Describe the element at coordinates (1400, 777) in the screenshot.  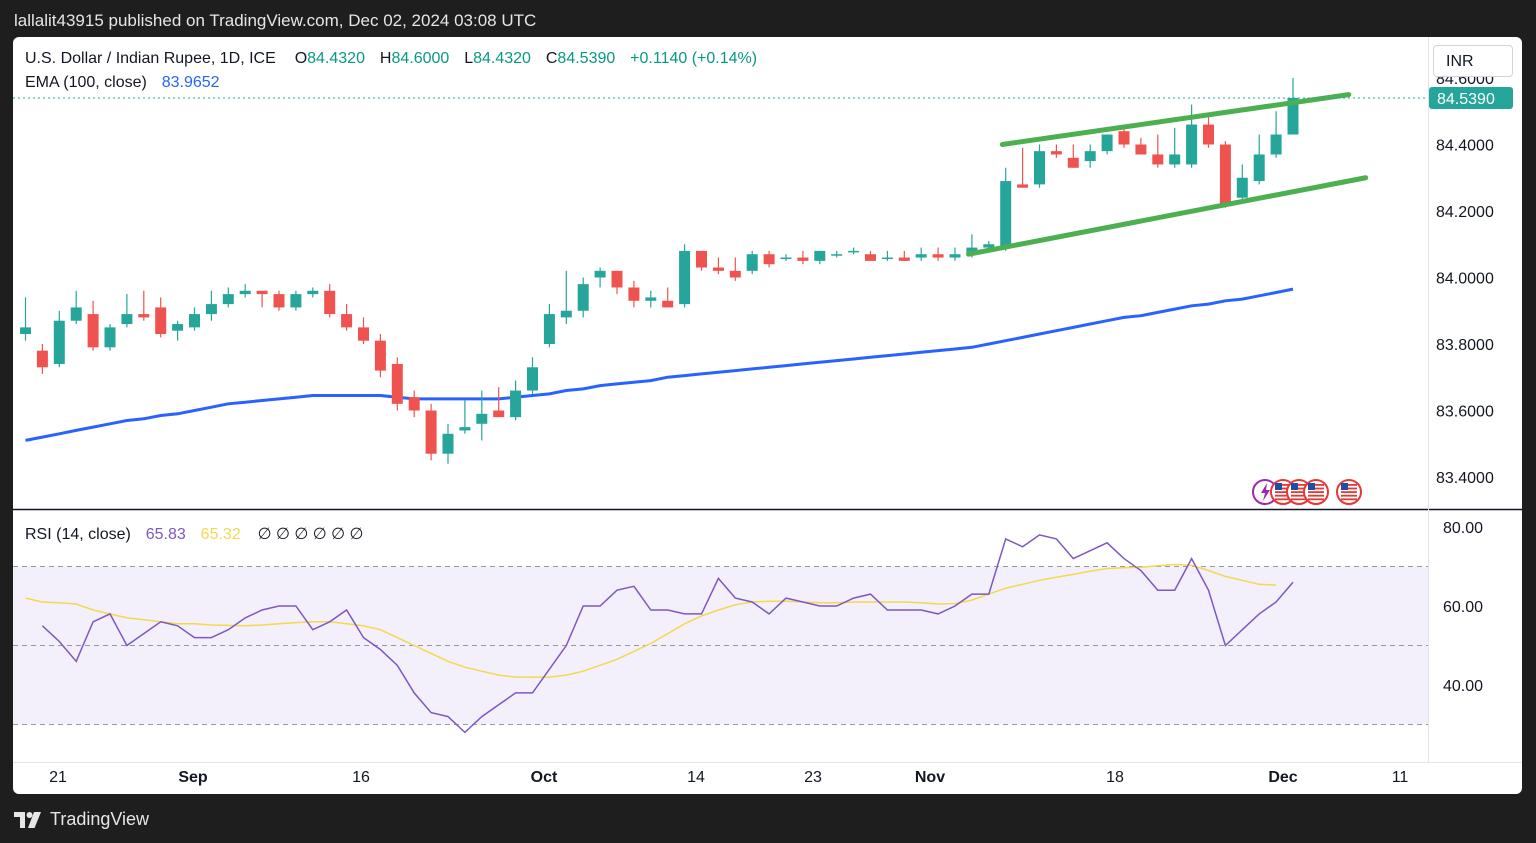
I see `time-tick-label: 11` at that location.